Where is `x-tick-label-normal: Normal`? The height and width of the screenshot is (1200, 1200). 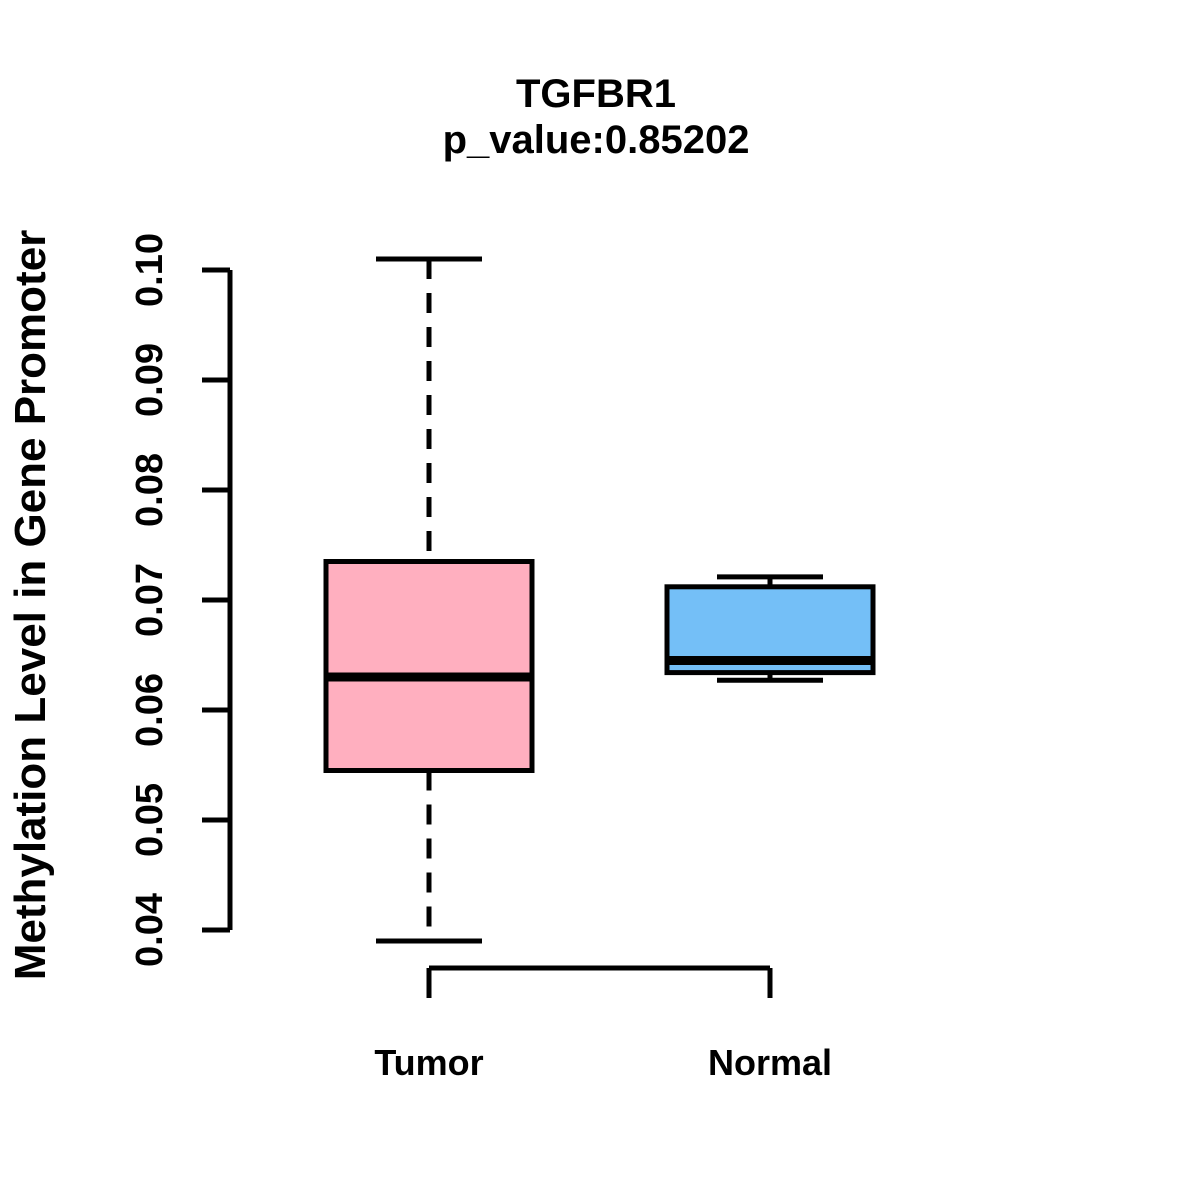 x-tick-label-normal: Normal is located at coordinates (770, 1062).